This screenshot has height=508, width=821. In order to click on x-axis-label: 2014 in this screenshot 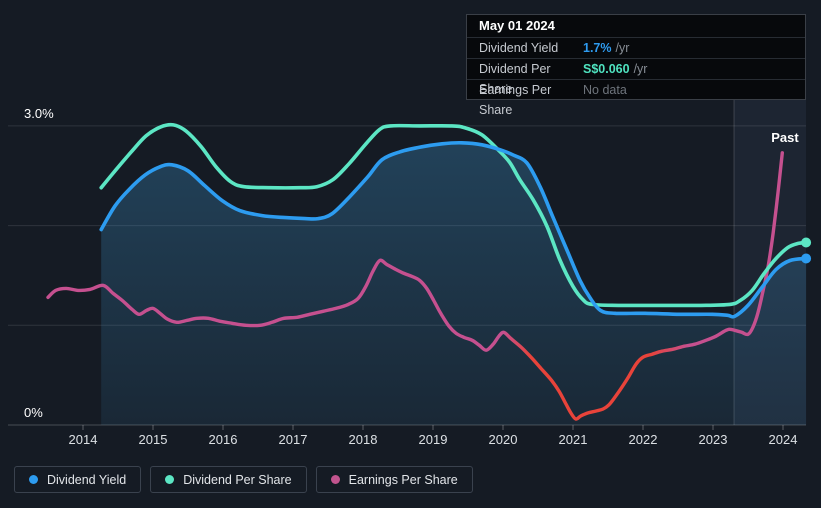, I will do `click(83, 439)`.